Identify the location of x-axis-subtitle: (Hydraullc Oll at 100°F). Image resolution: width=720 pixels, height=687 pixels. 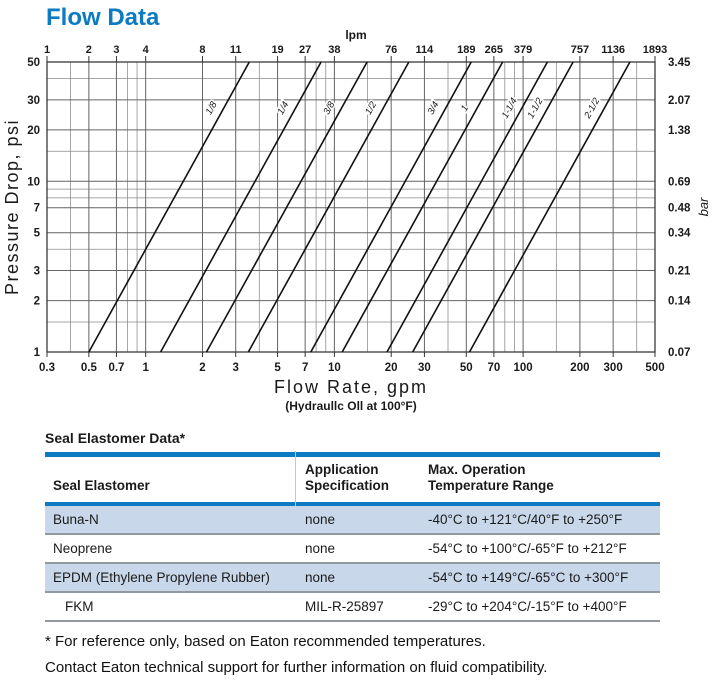
(351, 406).